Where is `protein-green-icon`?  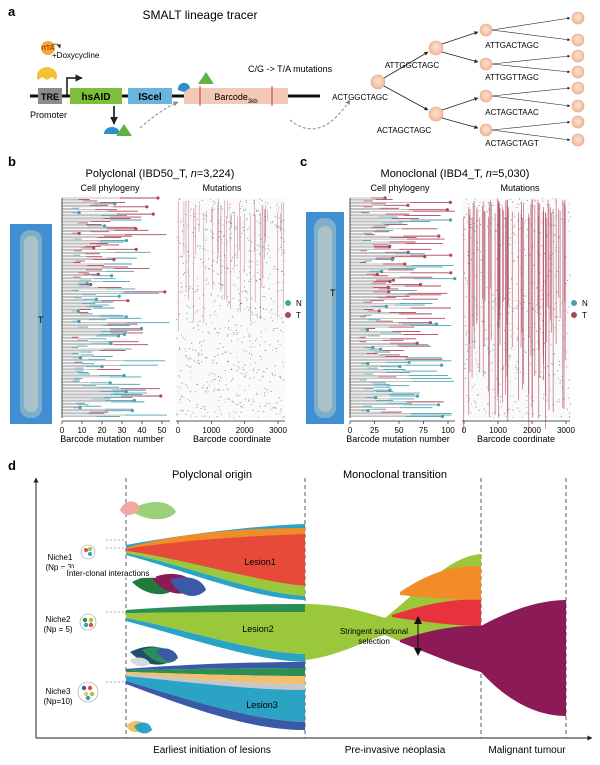
protein-green-icon is located at coordinates (124, 130).